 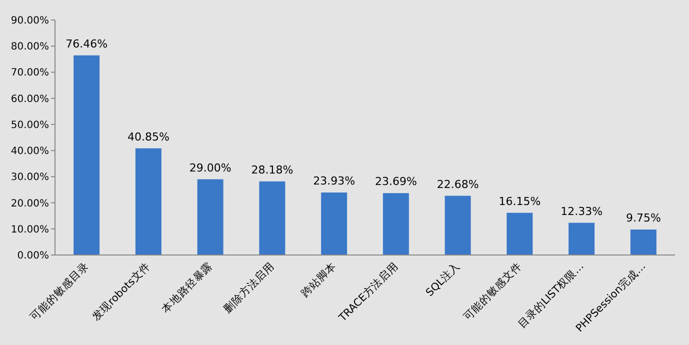 What do you see at coordinates (210, 167) in the screenshot?
I see `data-label: 29.00%` at bounding box center [210, 167].